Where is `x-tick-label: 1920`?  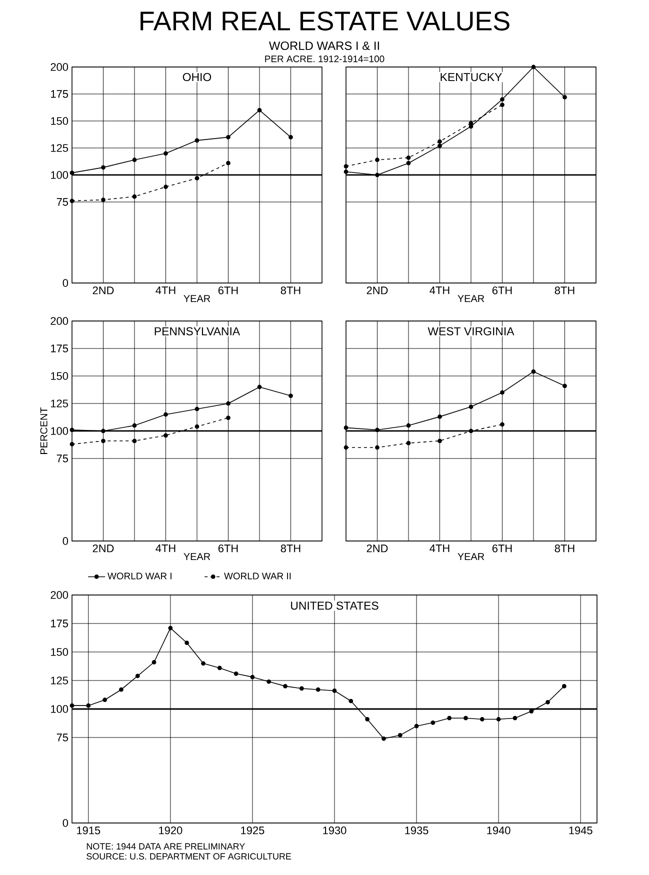 x-tick-label: 1920 is located at coordinates (170, 830).